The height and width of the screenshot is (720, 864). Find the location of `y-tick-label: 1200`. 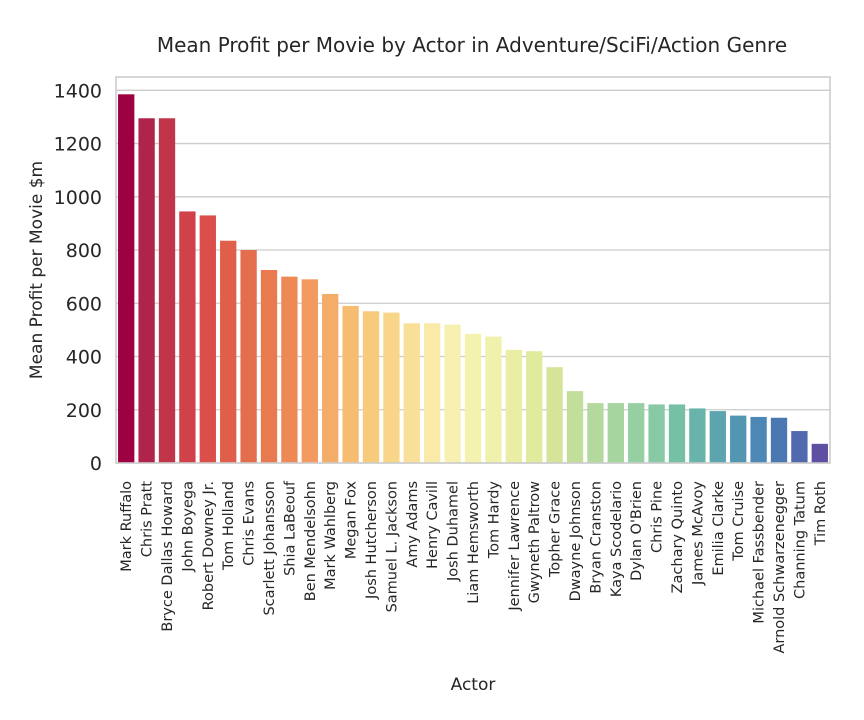

y-tick-label: 1200 is located at coordinates (78, 145).